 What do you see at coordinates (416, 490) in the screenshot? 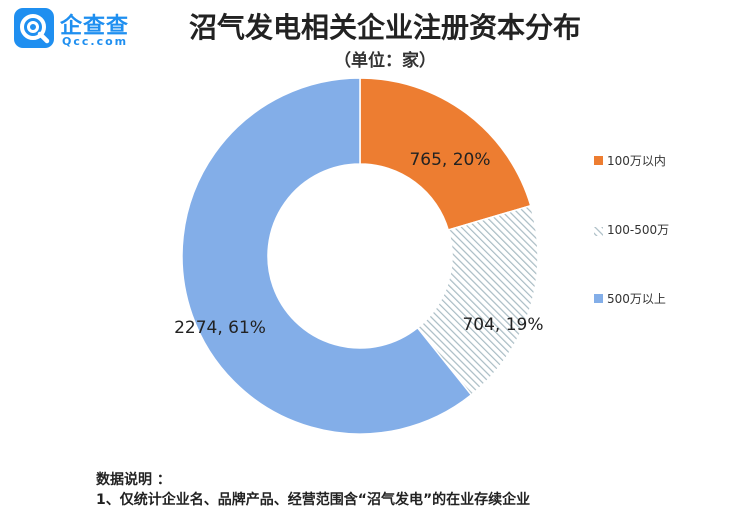
I see `data-notes: 数据说明 ： 1、仅统计企业名、品牌产品、经营范围含“沼气发电”的在业存续企业` at bounding box center [416, 490].